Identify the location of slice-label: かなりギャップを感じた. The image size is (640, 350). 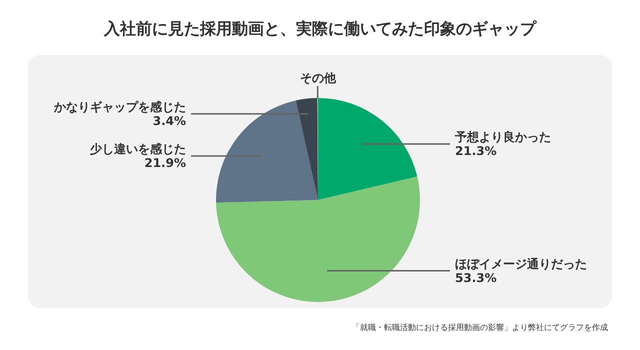
(119, 107).